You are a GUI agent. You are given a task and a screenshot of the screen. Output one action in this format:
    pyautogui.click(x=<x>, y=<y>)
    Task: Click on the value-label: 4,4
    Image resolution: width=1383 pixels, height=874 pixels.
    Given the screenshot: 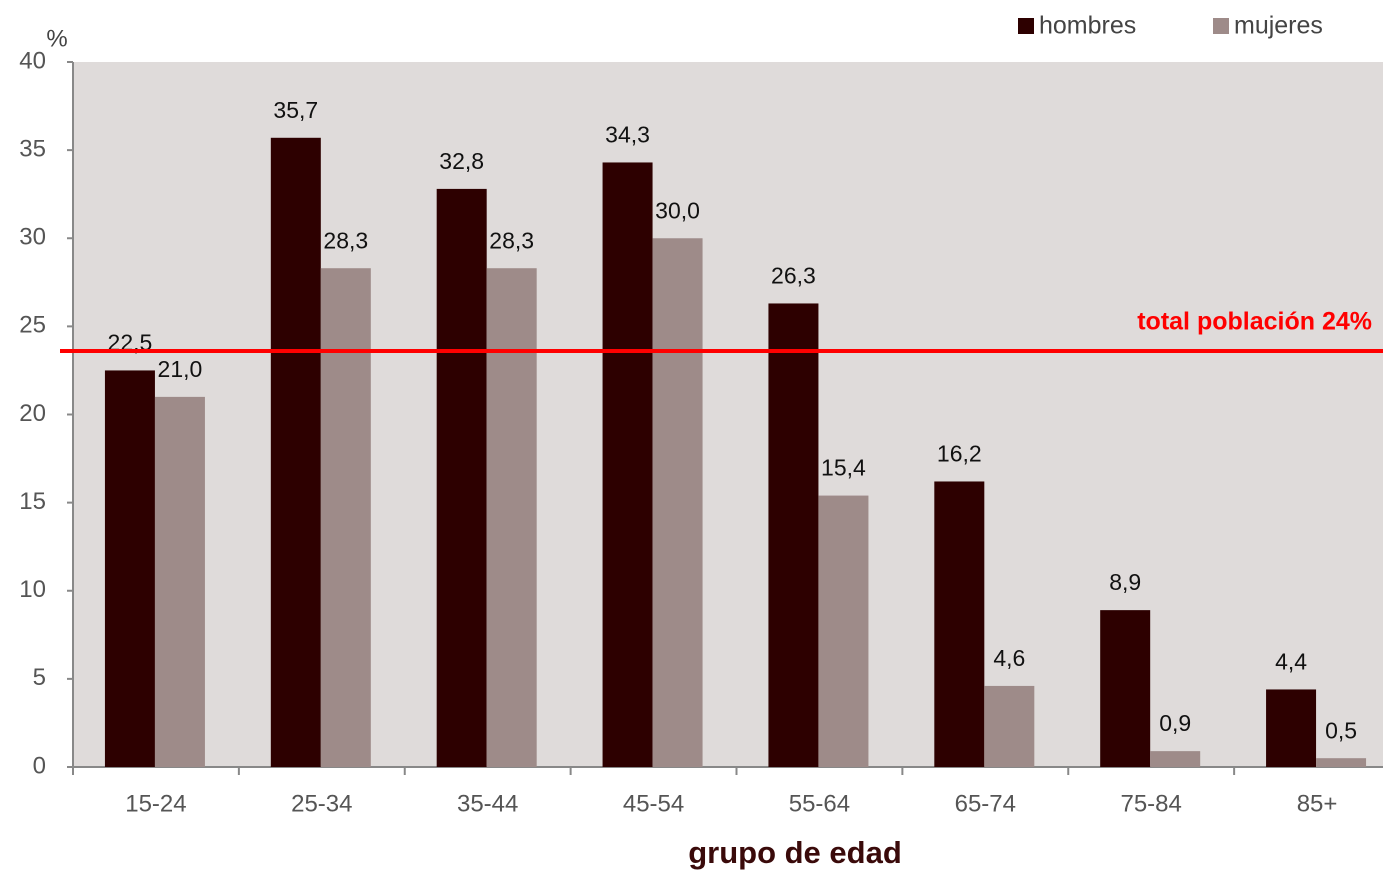 What is the action you would take?
    pyautogui.click(x=1291, y=662)
    